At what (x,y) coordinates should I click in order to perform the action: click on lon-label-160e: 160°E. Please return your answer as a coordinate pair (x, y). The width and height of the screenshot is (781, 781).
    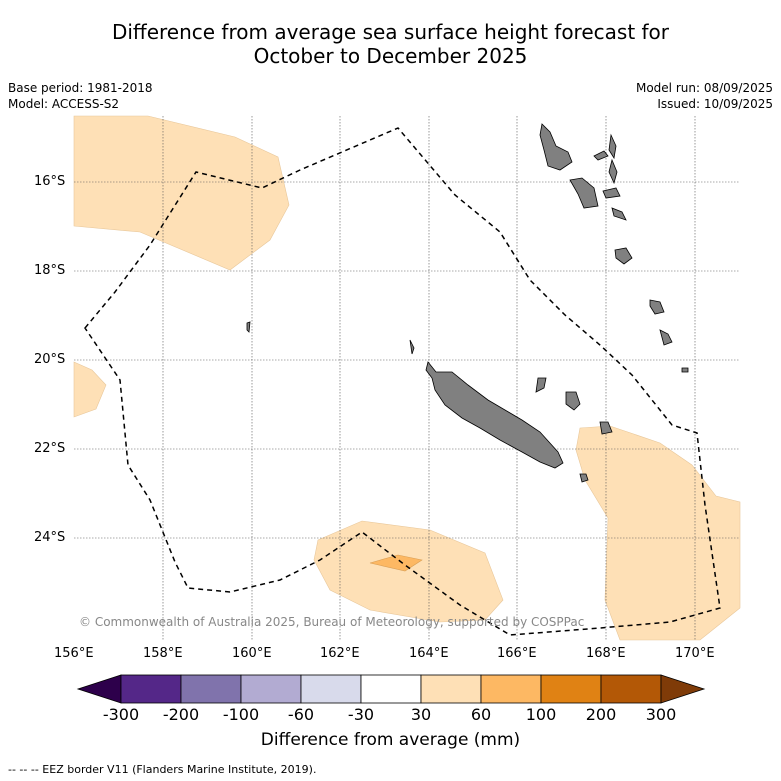
    Looking at the image, I should click on (252, 653).